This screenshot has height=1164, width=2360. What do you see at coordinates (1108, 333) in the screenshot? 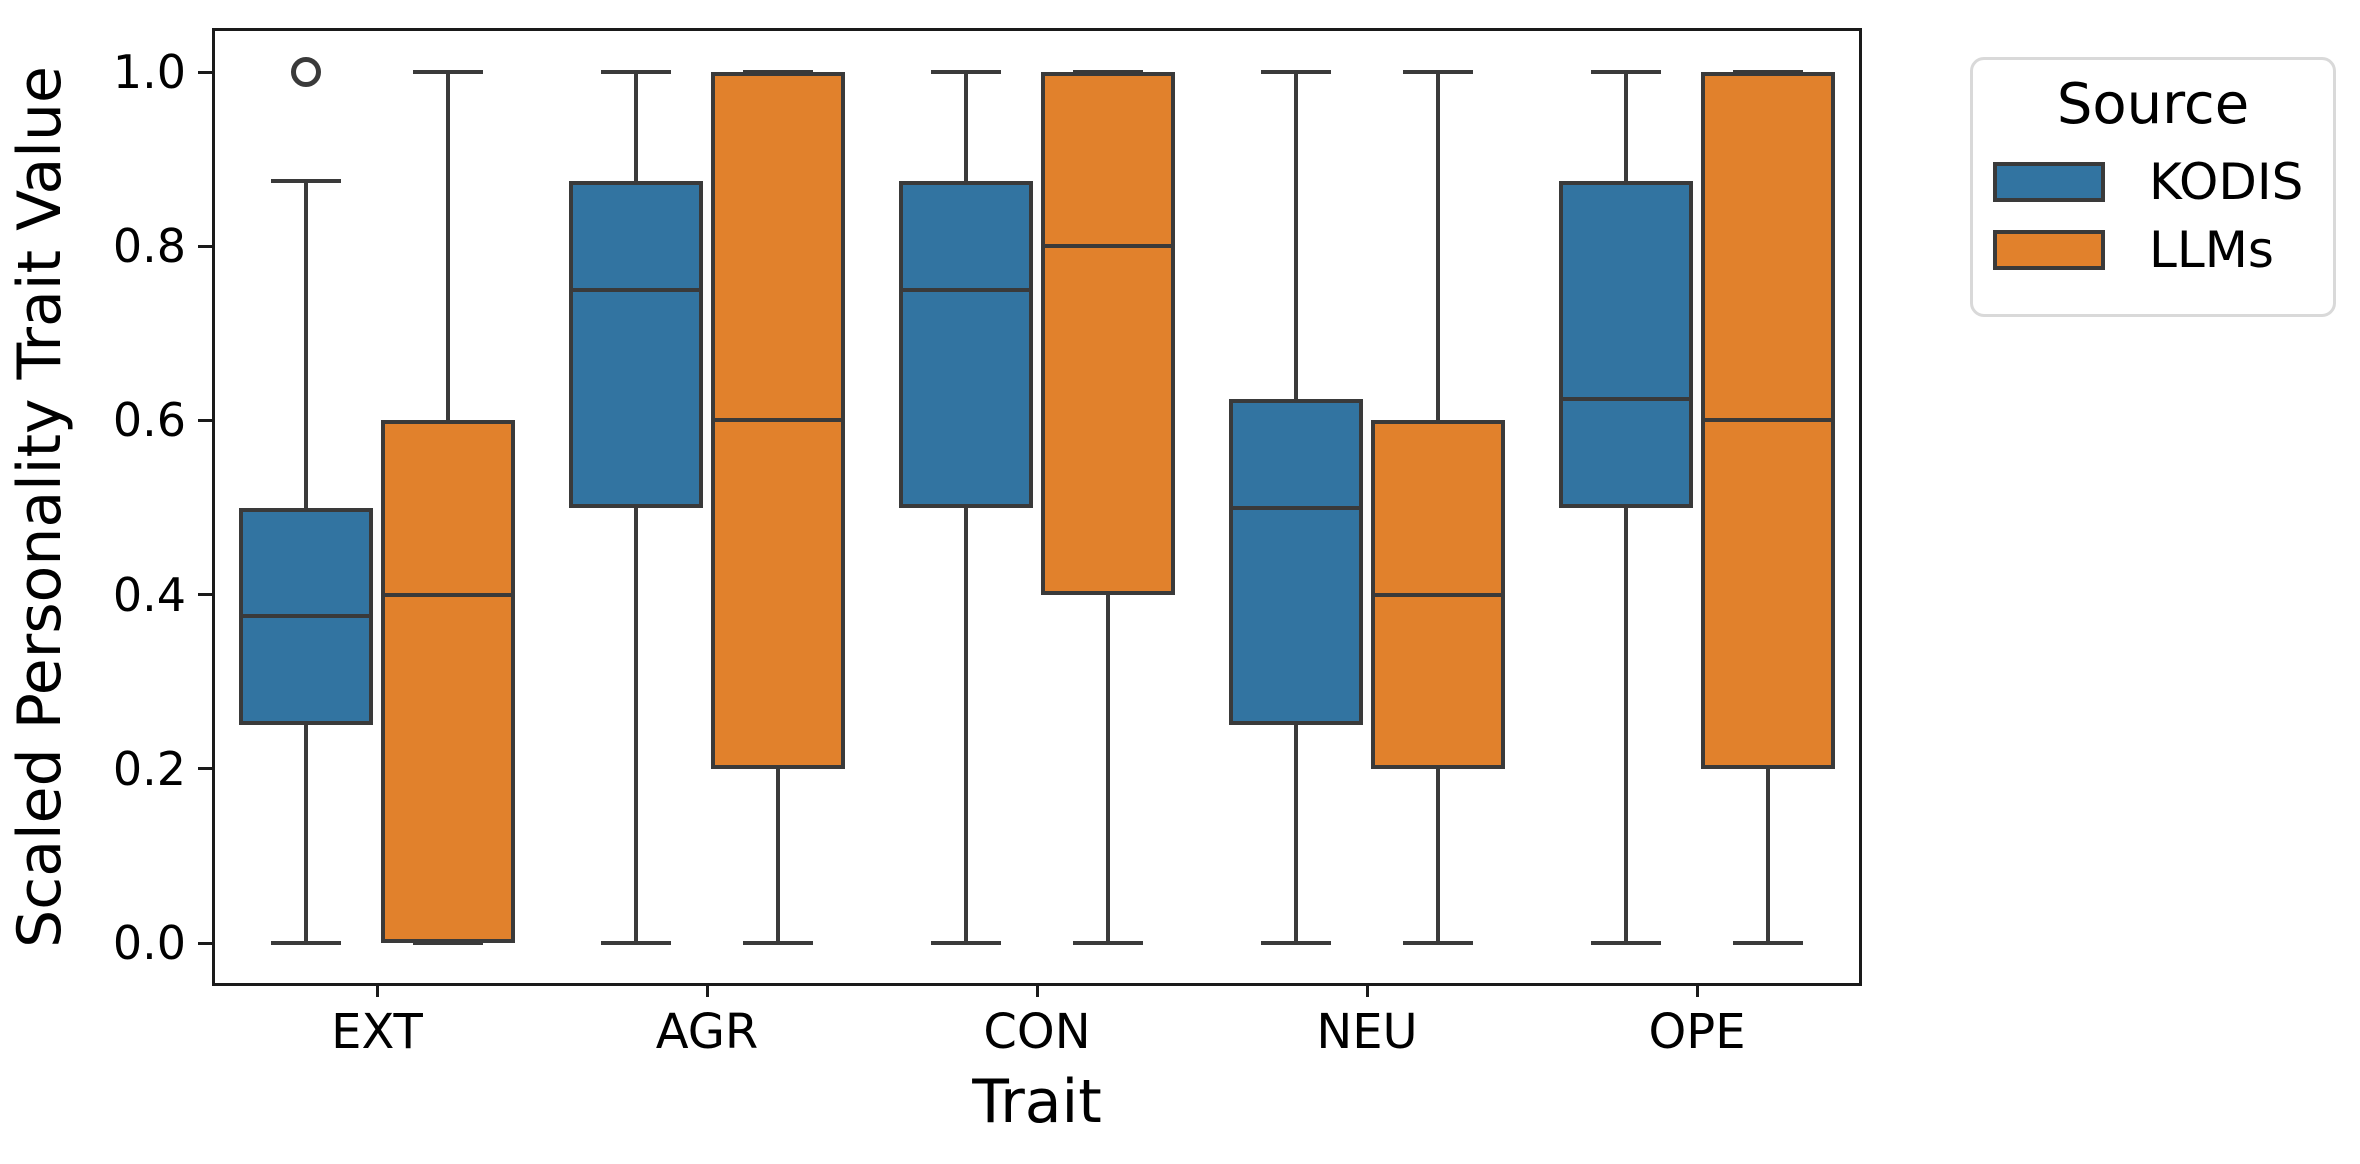
I see `box-llms-con` at bounding box center [1108, 333].